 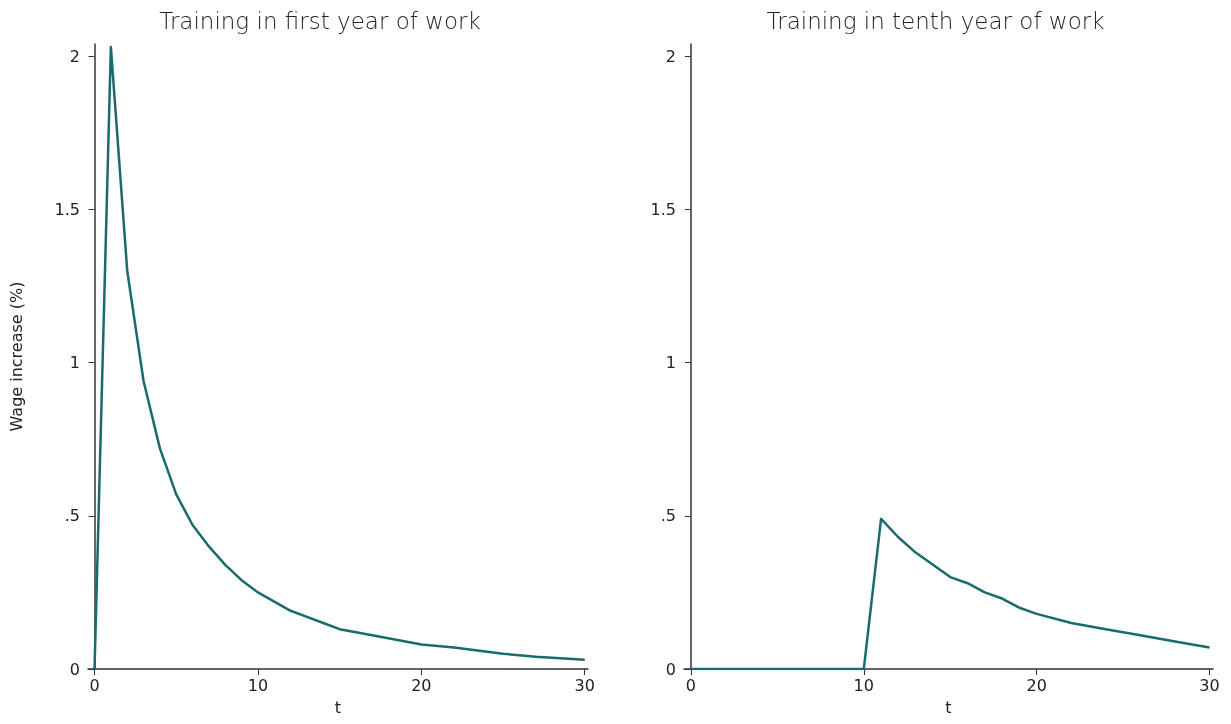 I want to click on y-axis-title: Wage increase (%), so click(x=16, y=356).